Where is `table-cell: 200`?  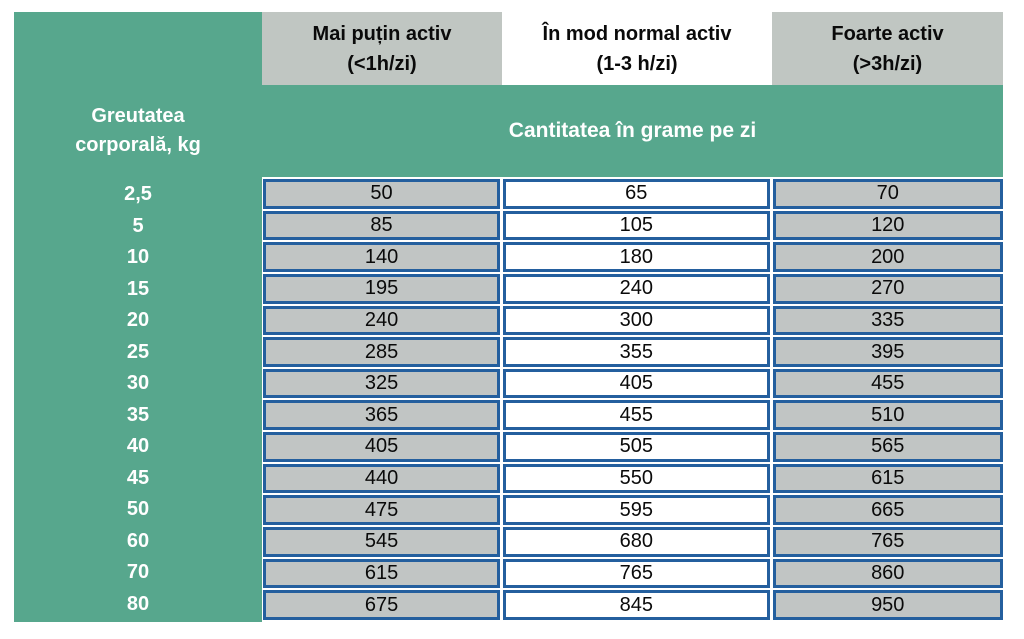 table-cell: 200 is located at coordinates (887, 257).